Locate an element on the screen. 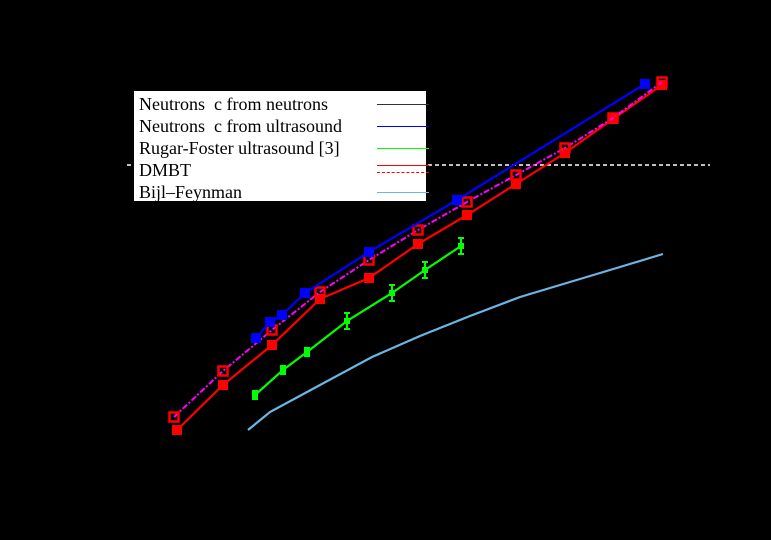  legend-item-dmbt: DMBT is located at coordinates (284, 170).